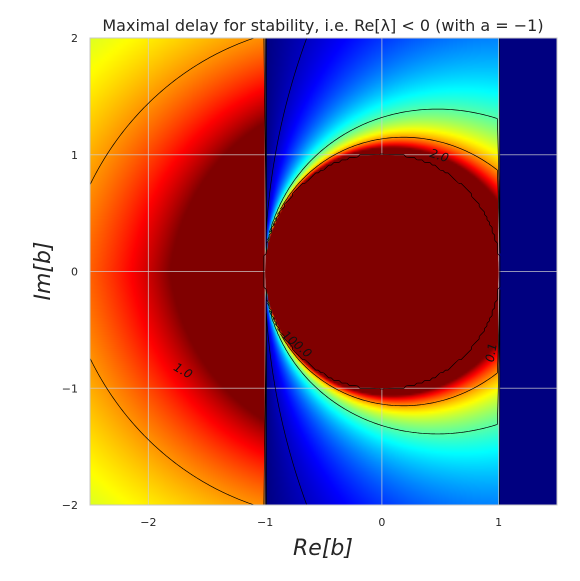 The width and height of the screenshot is (580, 581). I want to click on y-tick-label: 1, so click(74, 155).